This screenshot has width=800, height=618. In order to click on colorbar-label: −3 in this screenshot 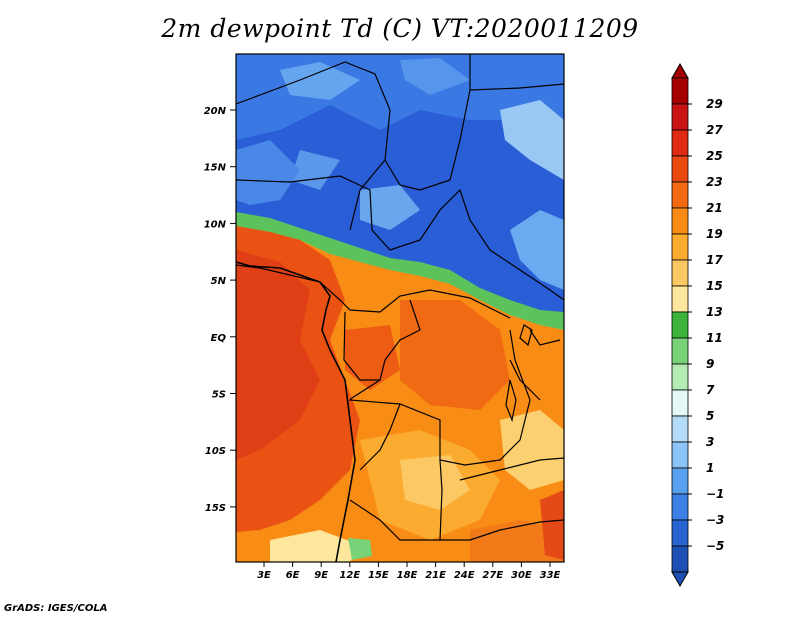, I will do `click(715, 520)`.